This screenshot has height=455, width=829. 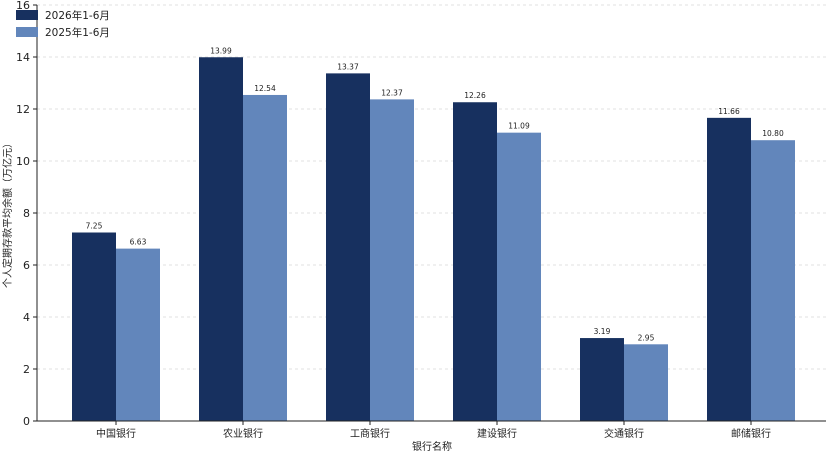 I want to click on y-ticks: 0 2 4 6 8 10 12 14 16, so click(x=26, y=214).